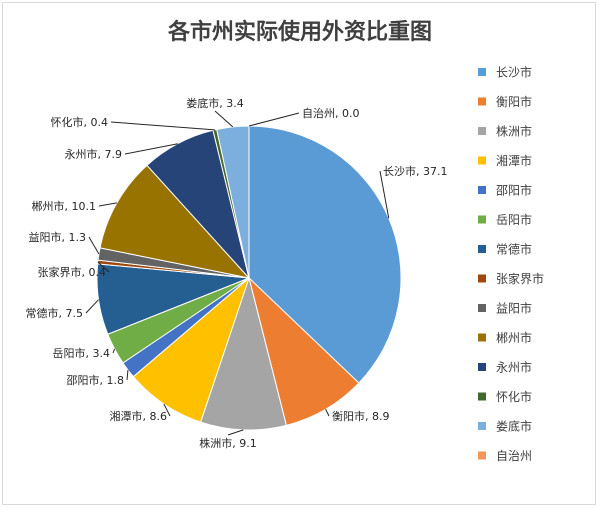 The height and width of the screenshot is (509, 600). I want to click on data-label-1: 衡阳市, 8.9, so click(361, 416).